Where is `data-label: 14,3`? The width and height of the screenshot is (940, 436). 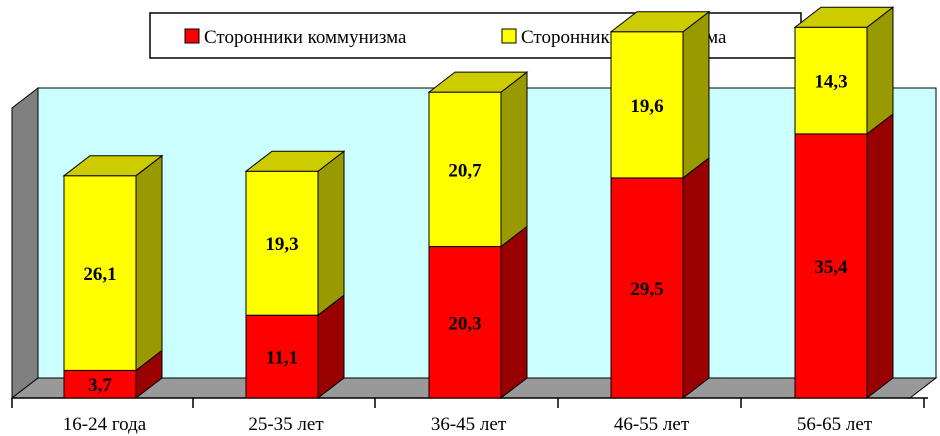 data-label: 14,3 is located at coordinates (830, 82).